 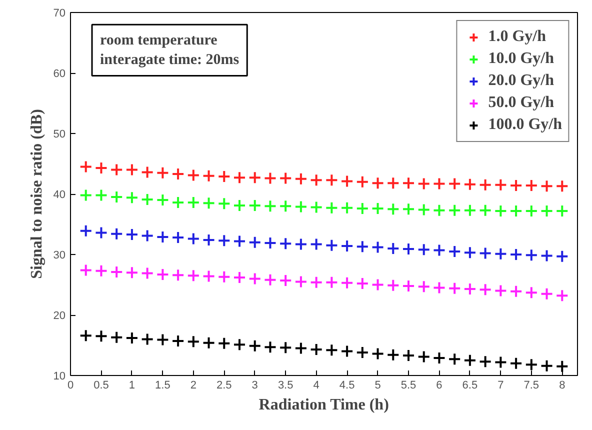 What do you see at coordinates (470, 386) in the screenshot?
I see `x-tick-label: 6.5` at bounding box center [470, 386].